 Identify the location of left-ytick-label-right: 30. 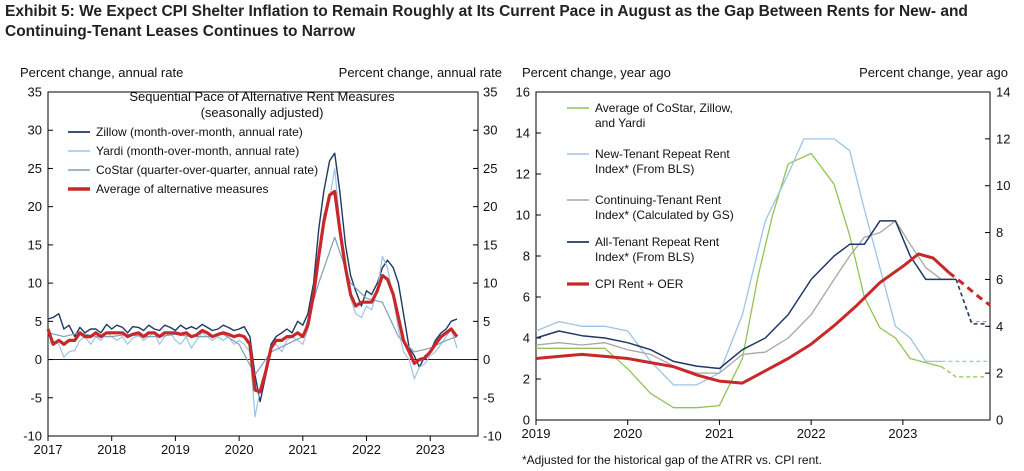
(490, 130).